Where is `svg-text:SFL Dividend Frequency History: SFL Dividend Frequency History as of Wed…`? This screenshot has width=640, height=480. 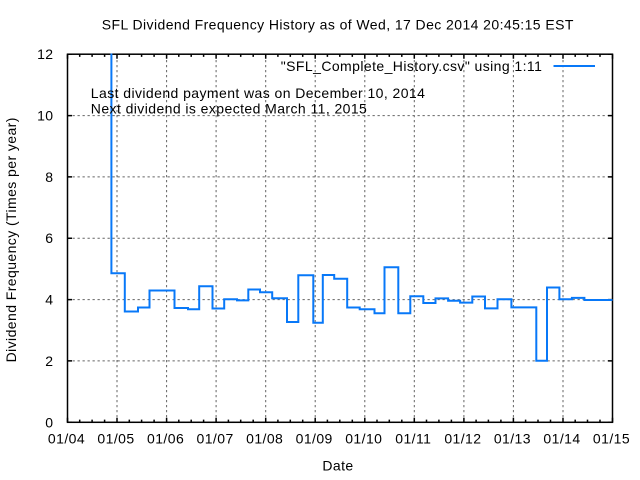 svg-text:SFL Dividend Frequency History: SFL Dividend Frequency History as of Wed… is located at coordinates (338, 25).